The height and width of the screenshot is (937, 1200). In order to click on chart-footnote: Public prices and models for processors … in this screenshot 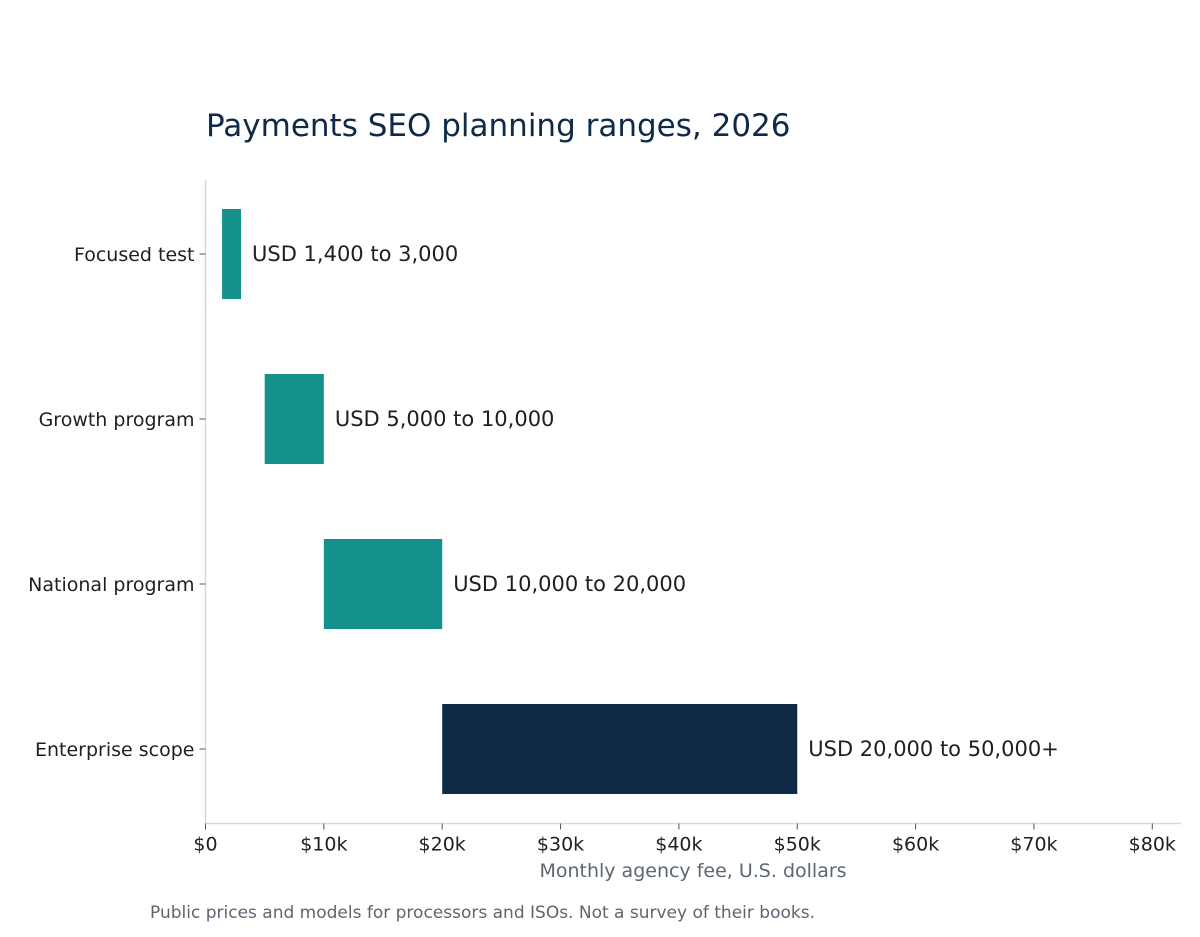, I will do `click(482, 913)`.